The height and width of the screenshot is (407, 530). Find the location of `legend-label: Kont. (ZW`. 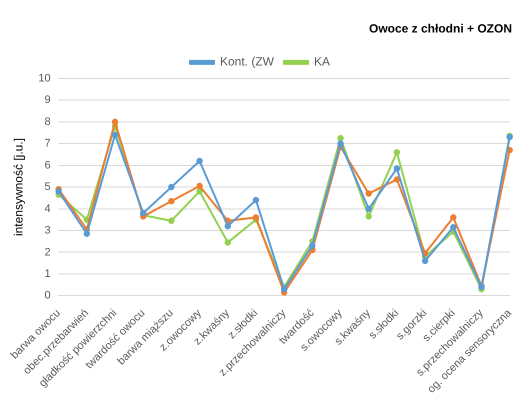

legend-label: Kont. (ZW is located at coordinates (247, 61).